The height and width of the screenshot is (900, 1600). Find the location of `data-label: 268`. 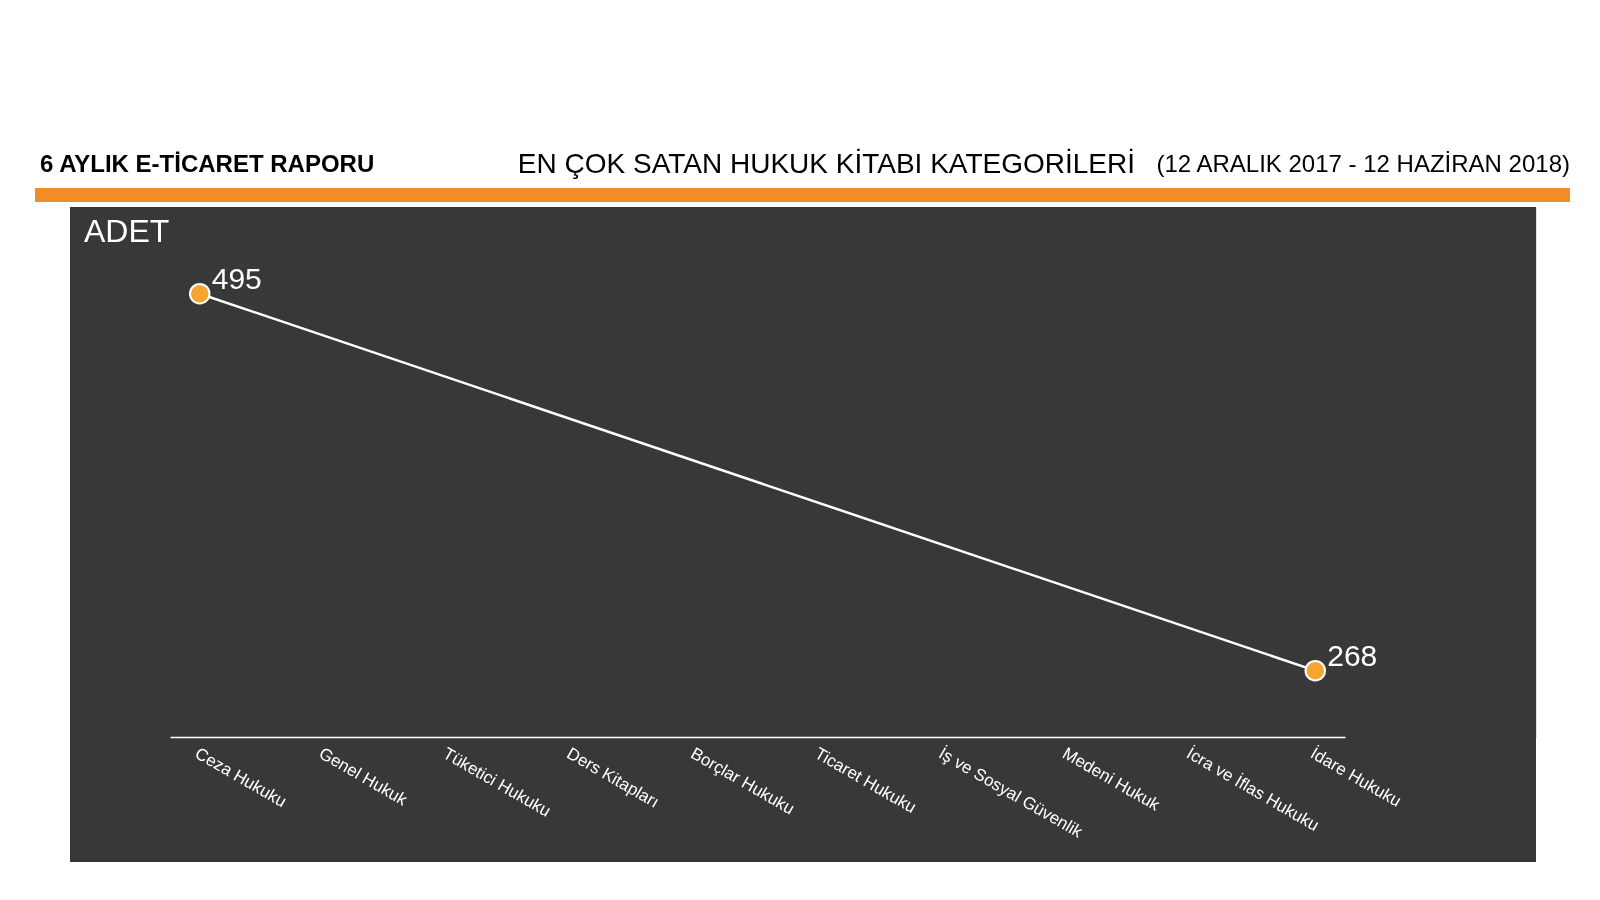

data-label: 268 is located at coordinates (1352, 655).